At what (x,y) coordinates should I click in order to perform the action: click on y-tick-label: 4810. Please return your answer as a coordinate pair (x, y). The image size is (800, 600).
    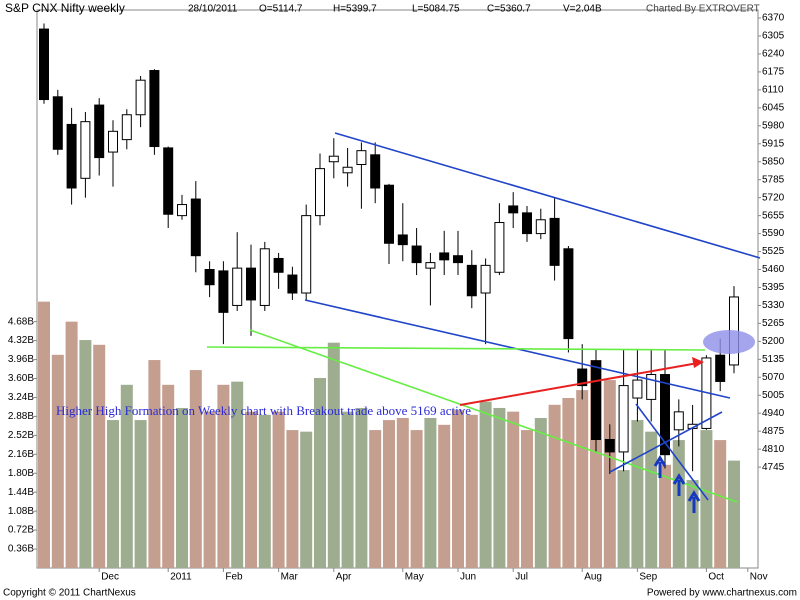
    Looking at the image, I should click on (773, 449).